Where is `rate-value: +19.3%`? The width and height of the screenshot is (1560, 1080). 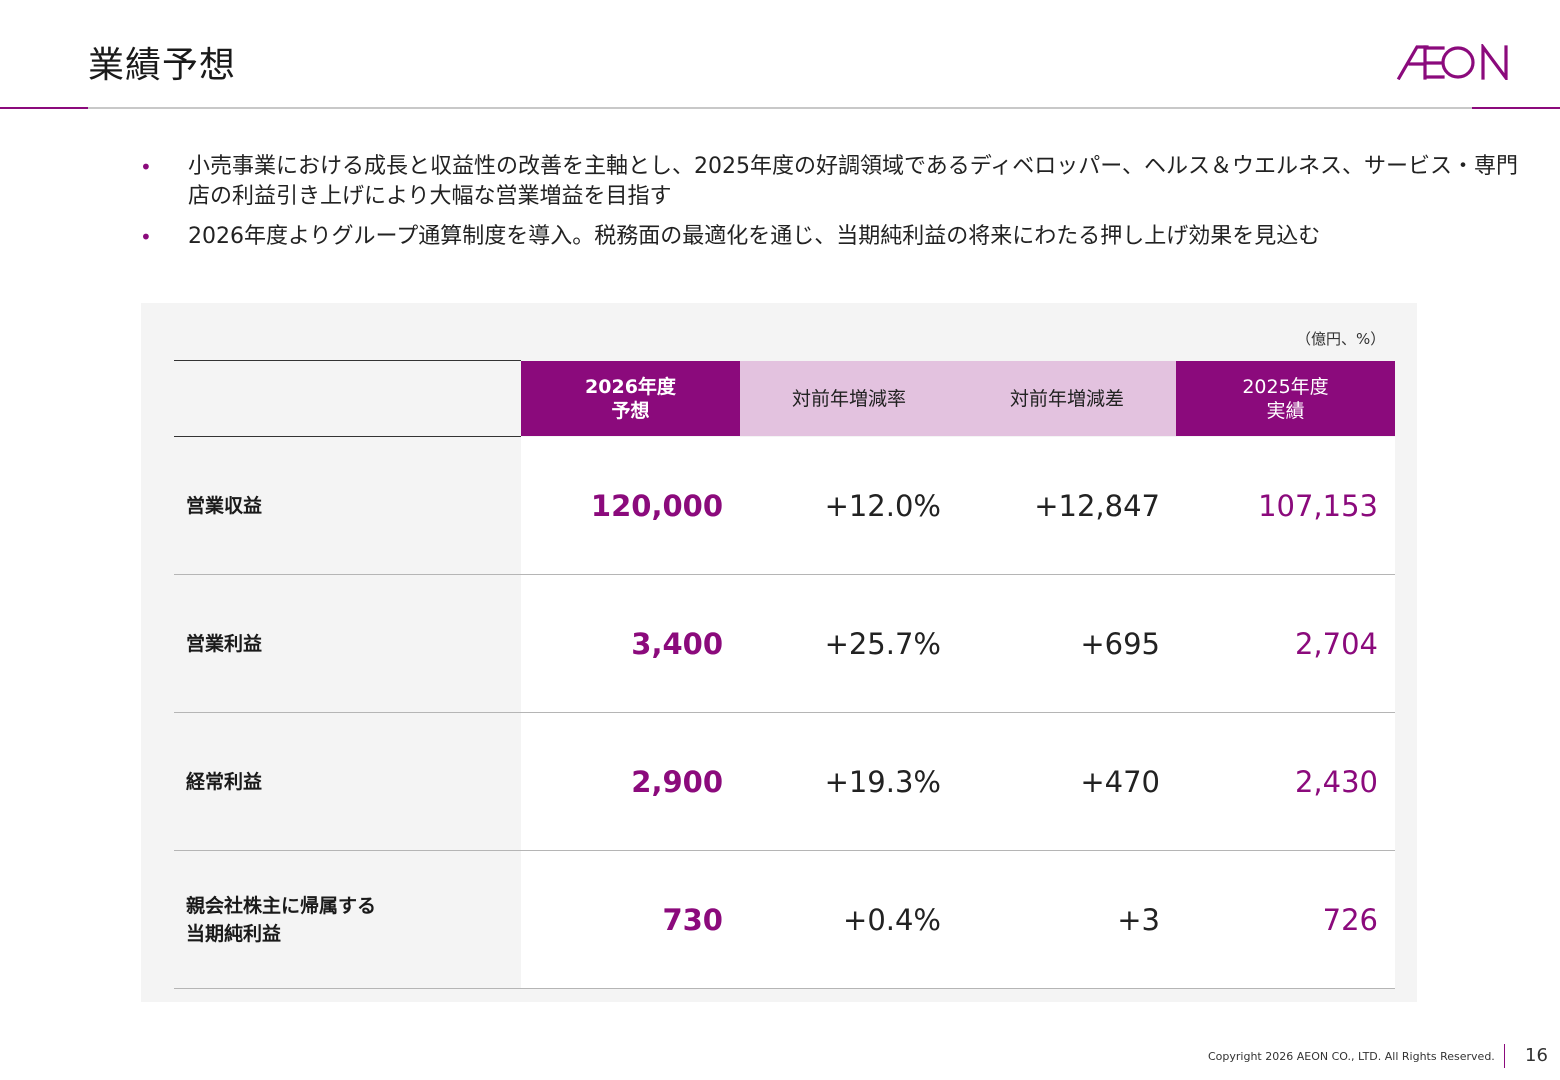 rate-value: +19.3% is located at coordinates (882, 781).